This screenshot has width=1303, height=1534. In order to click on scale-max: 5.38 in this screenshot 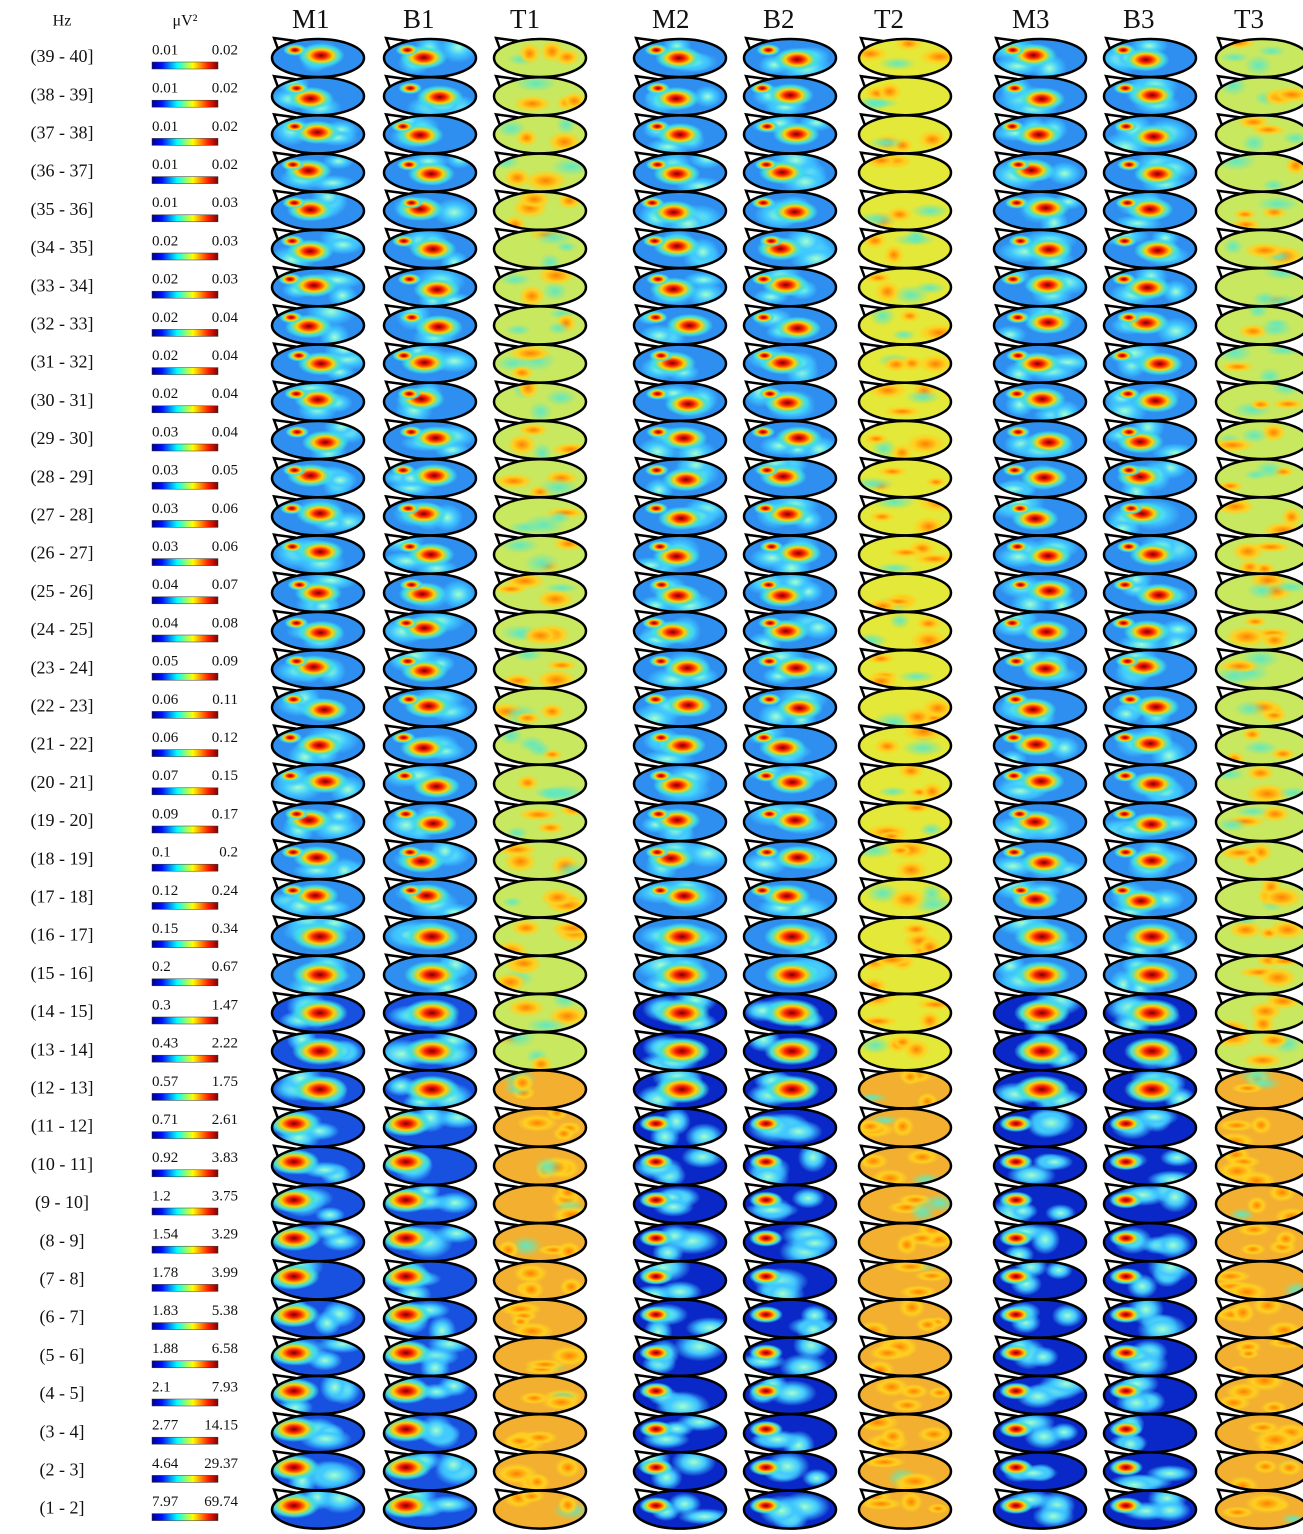, I will do `click(225, 1311)`.